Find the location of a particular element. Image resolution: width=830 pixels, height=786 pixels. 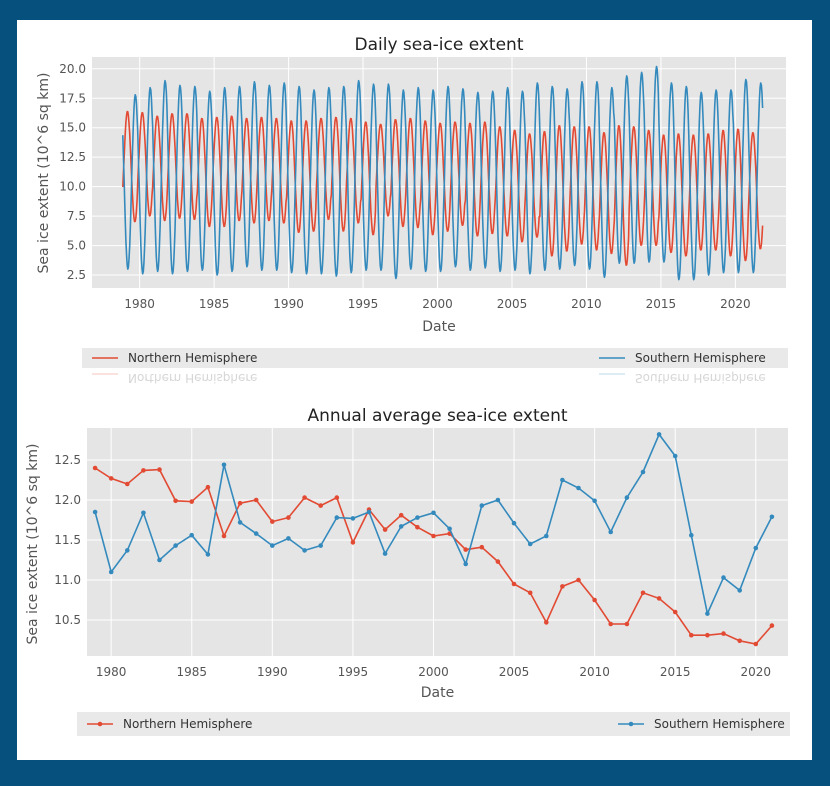

x-tick-label: 1980 is located at coordinates (139, 304).